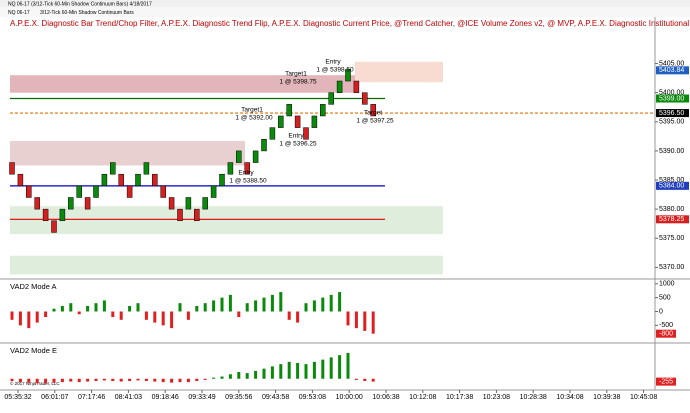 The height and width of the screenshot is (413, 690). I want to click on price-label: 5403.84, so click(671, 70).